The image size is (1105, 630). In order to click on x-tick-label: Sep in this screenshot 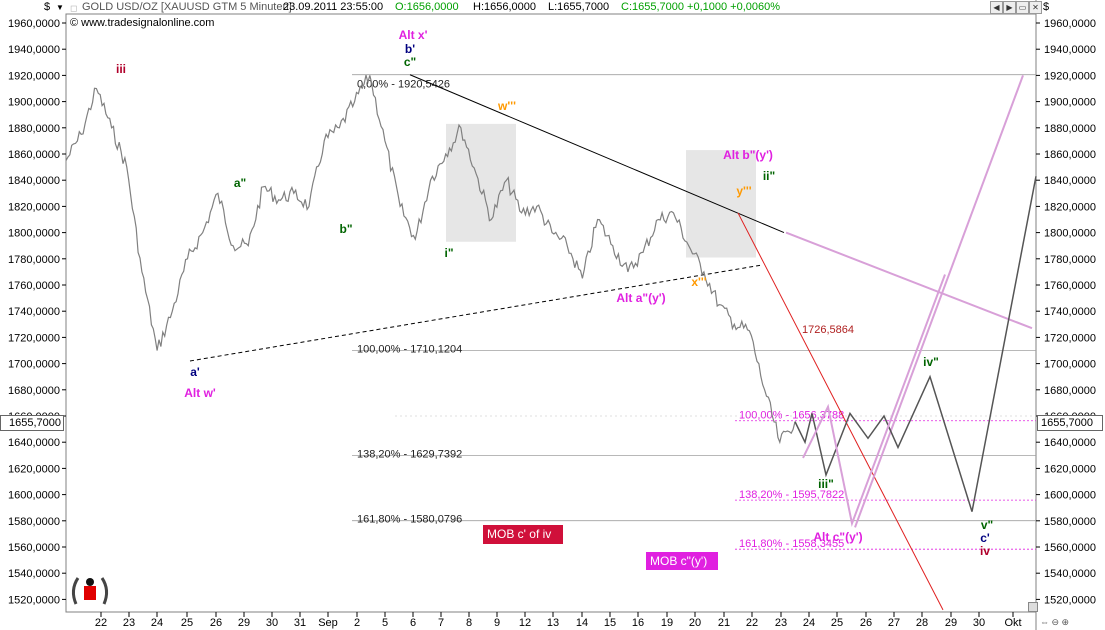, I will do `click(328, 623)`.